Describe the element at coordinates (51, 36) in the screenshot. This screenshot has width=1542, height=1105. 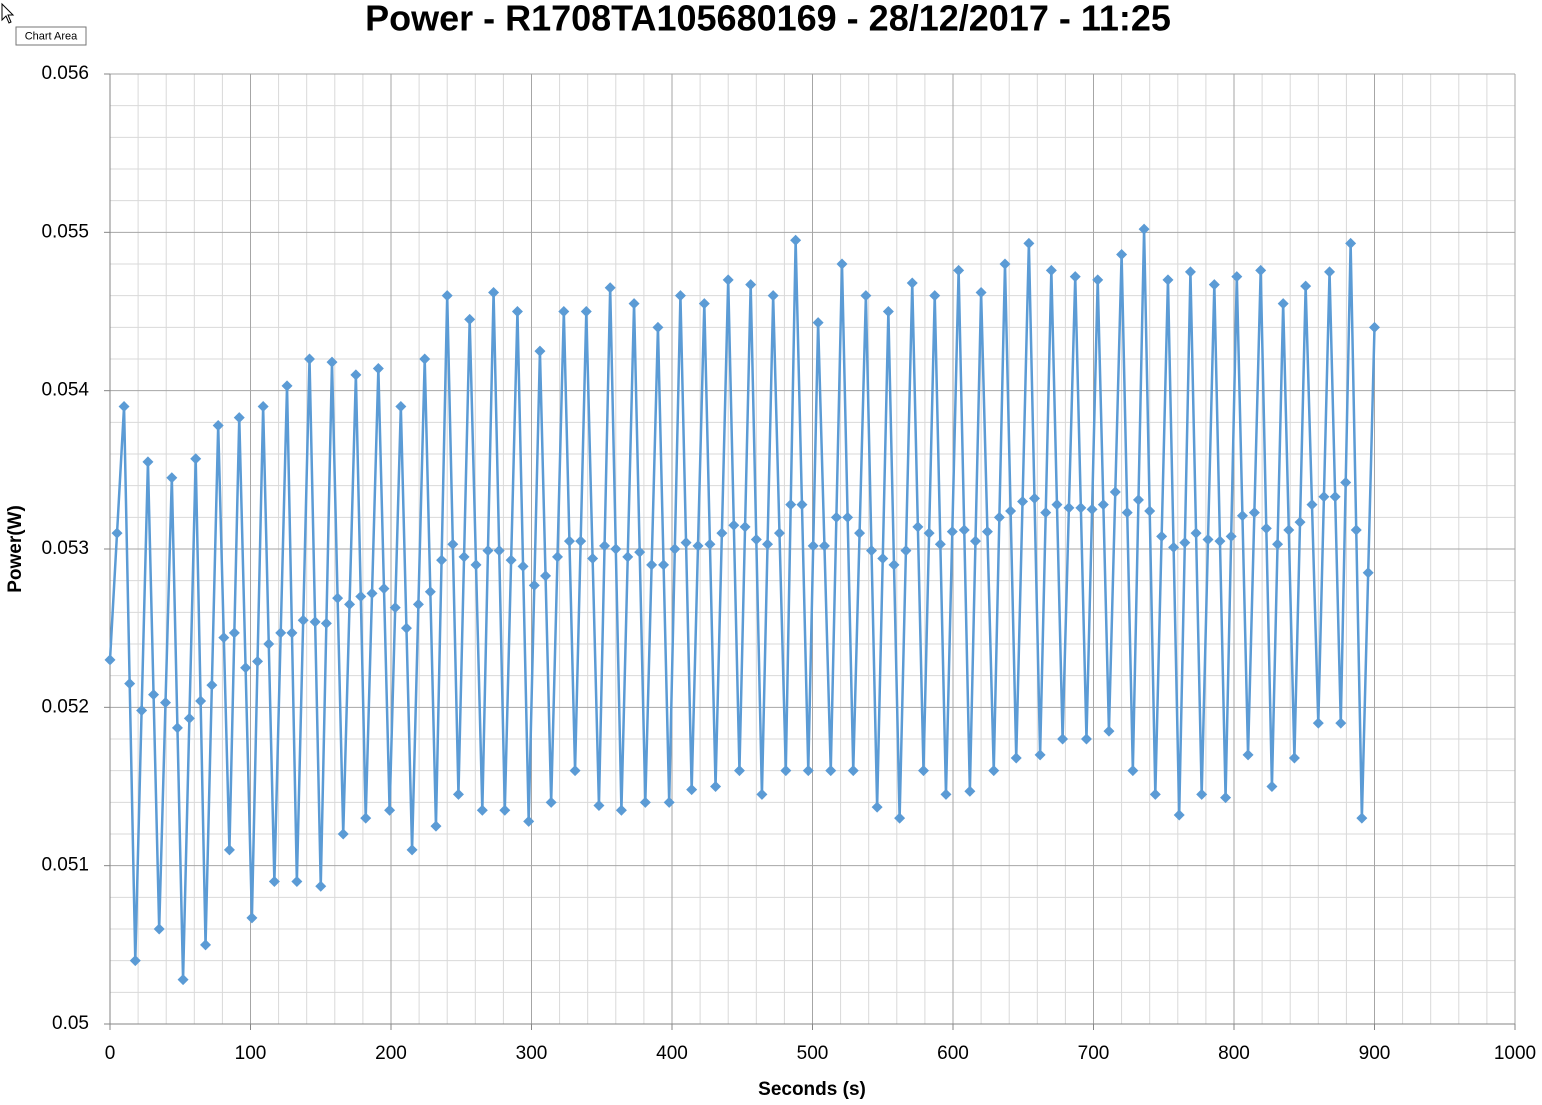
I see `tooltip: Chart Area` at that location.